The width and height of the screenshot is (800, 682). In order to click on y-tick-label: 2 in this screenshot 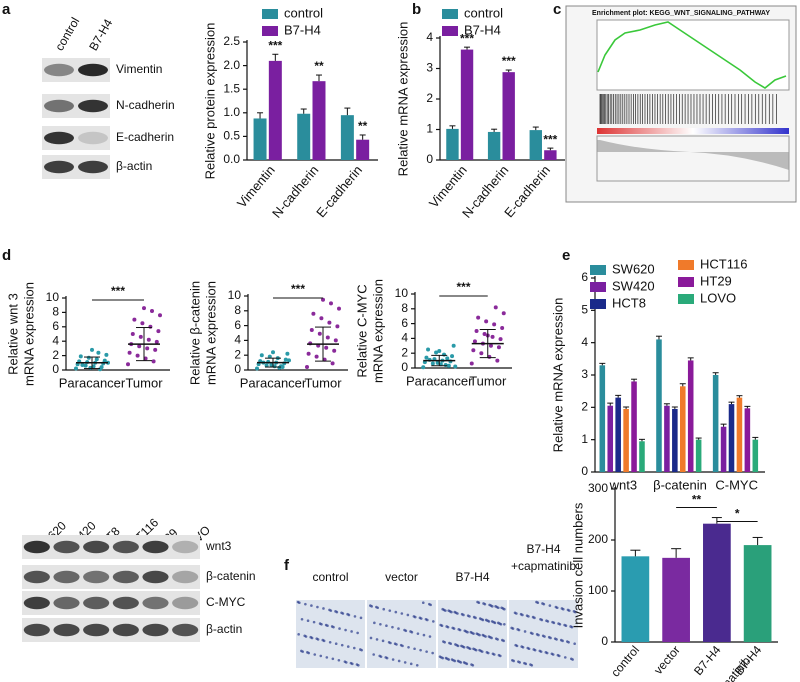, I will do `click(55, 355)`.